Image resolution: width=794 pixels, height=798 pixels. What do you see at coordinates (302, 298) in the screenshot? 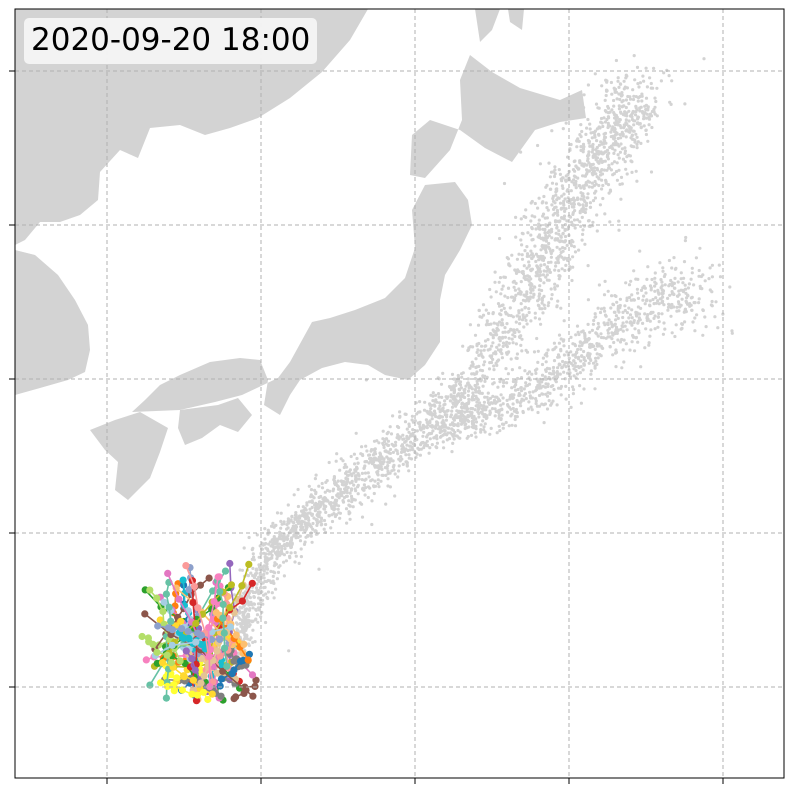
I see `landmass-honshu` at bounding box center [302, 298].